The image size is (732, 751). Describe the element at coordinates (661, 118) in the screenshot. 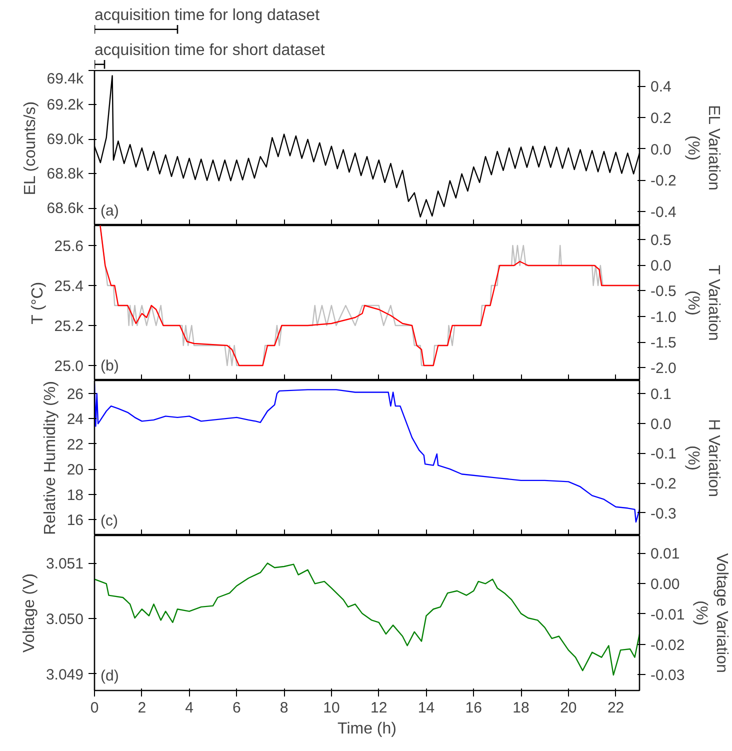

I see `y2-tick-label: 0.2` at that location.